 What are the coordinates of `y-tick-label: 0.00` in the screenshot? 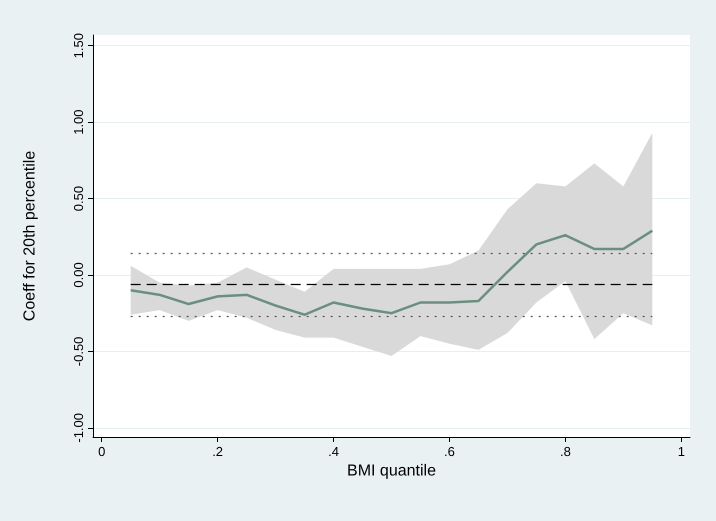 It's located at (78, 275).